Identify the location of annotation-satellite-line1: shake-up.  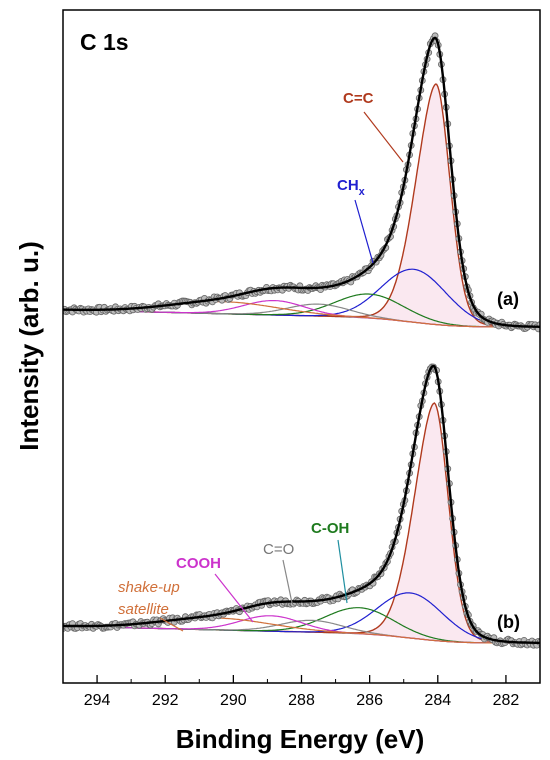
(149, 587).